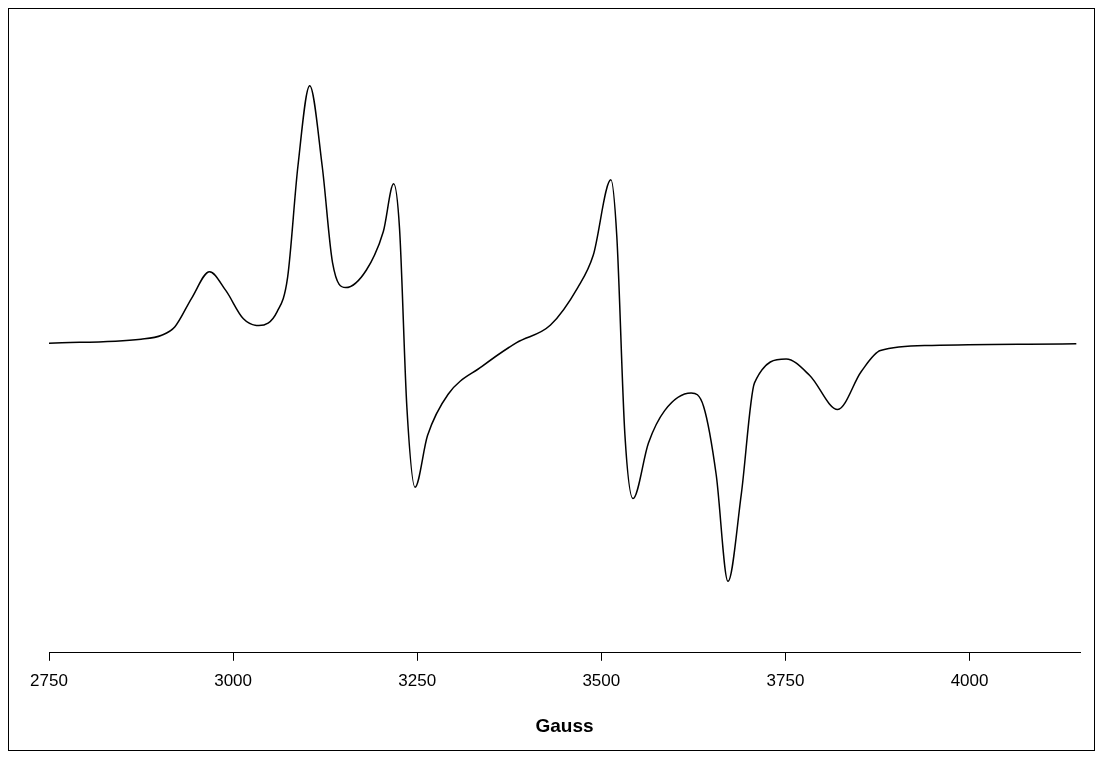 The height and width of the screenshot is (757, 1101). What do you see at coordinates (969, 680) in the screenshot?
I see `x-tick-label: 4000` at bounding box center [969, 680].